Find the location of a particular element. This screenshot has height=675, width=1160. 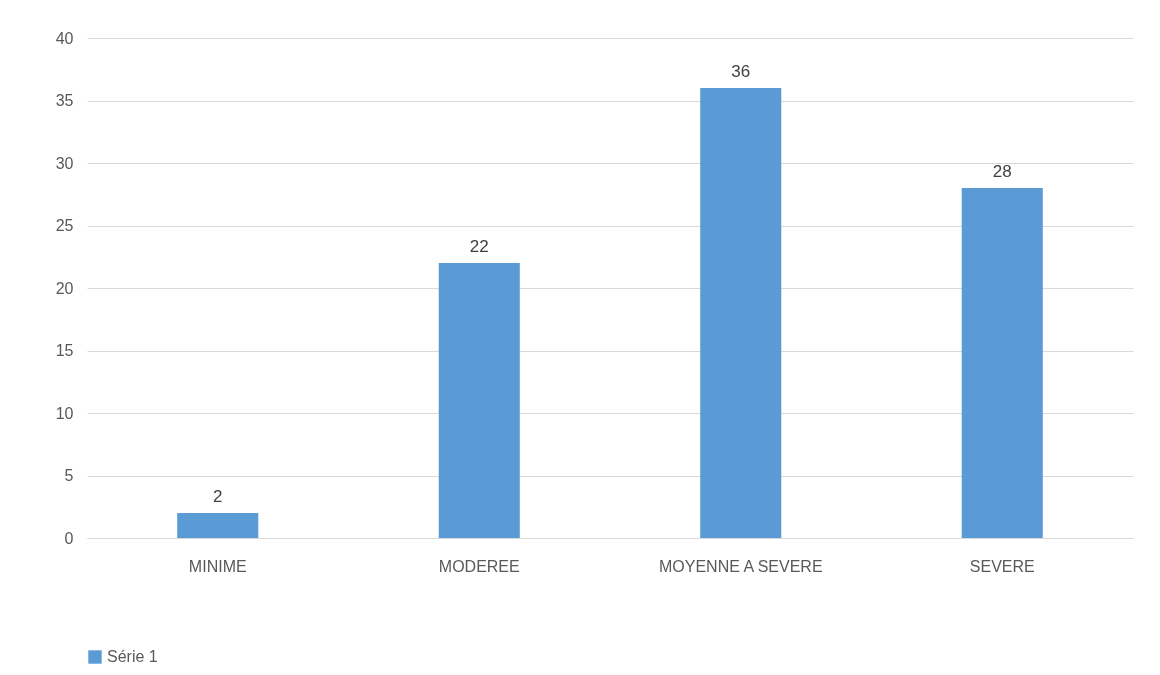

data-label: 22 is located at coordinates (479, 246).